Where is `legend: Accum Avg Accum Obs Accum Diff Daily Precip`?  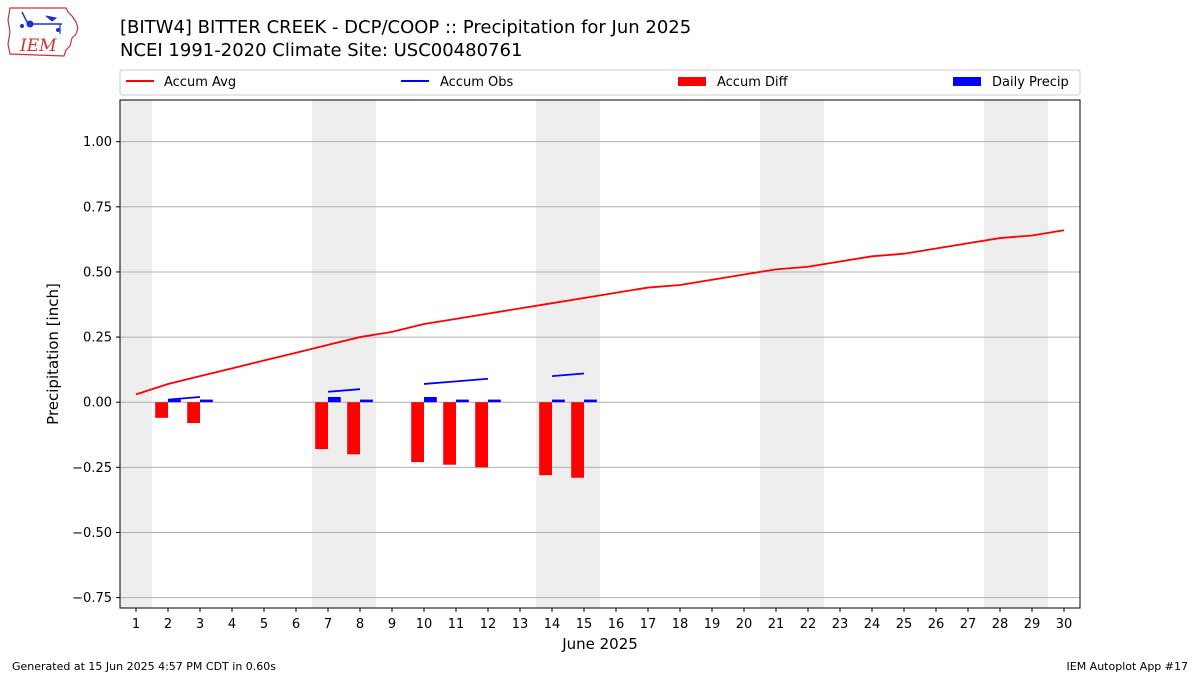
legend: Accum Avg Accum Obs Accum Diff Daily Precip is located at coordinates (600, 82).